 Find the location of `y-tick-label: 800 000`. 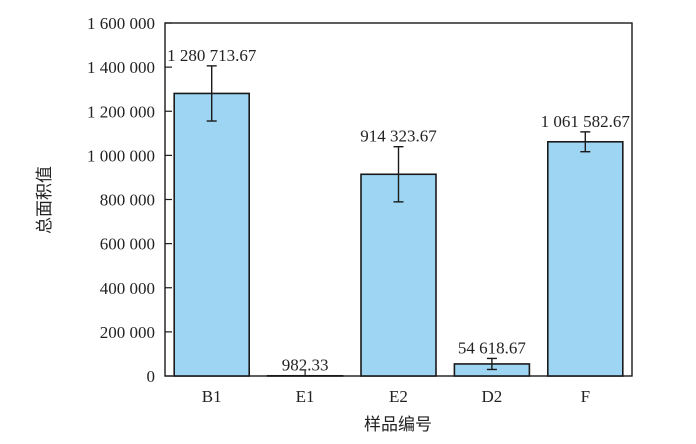

y-tick-label: 800 000 is located at coordinates (127, 200).